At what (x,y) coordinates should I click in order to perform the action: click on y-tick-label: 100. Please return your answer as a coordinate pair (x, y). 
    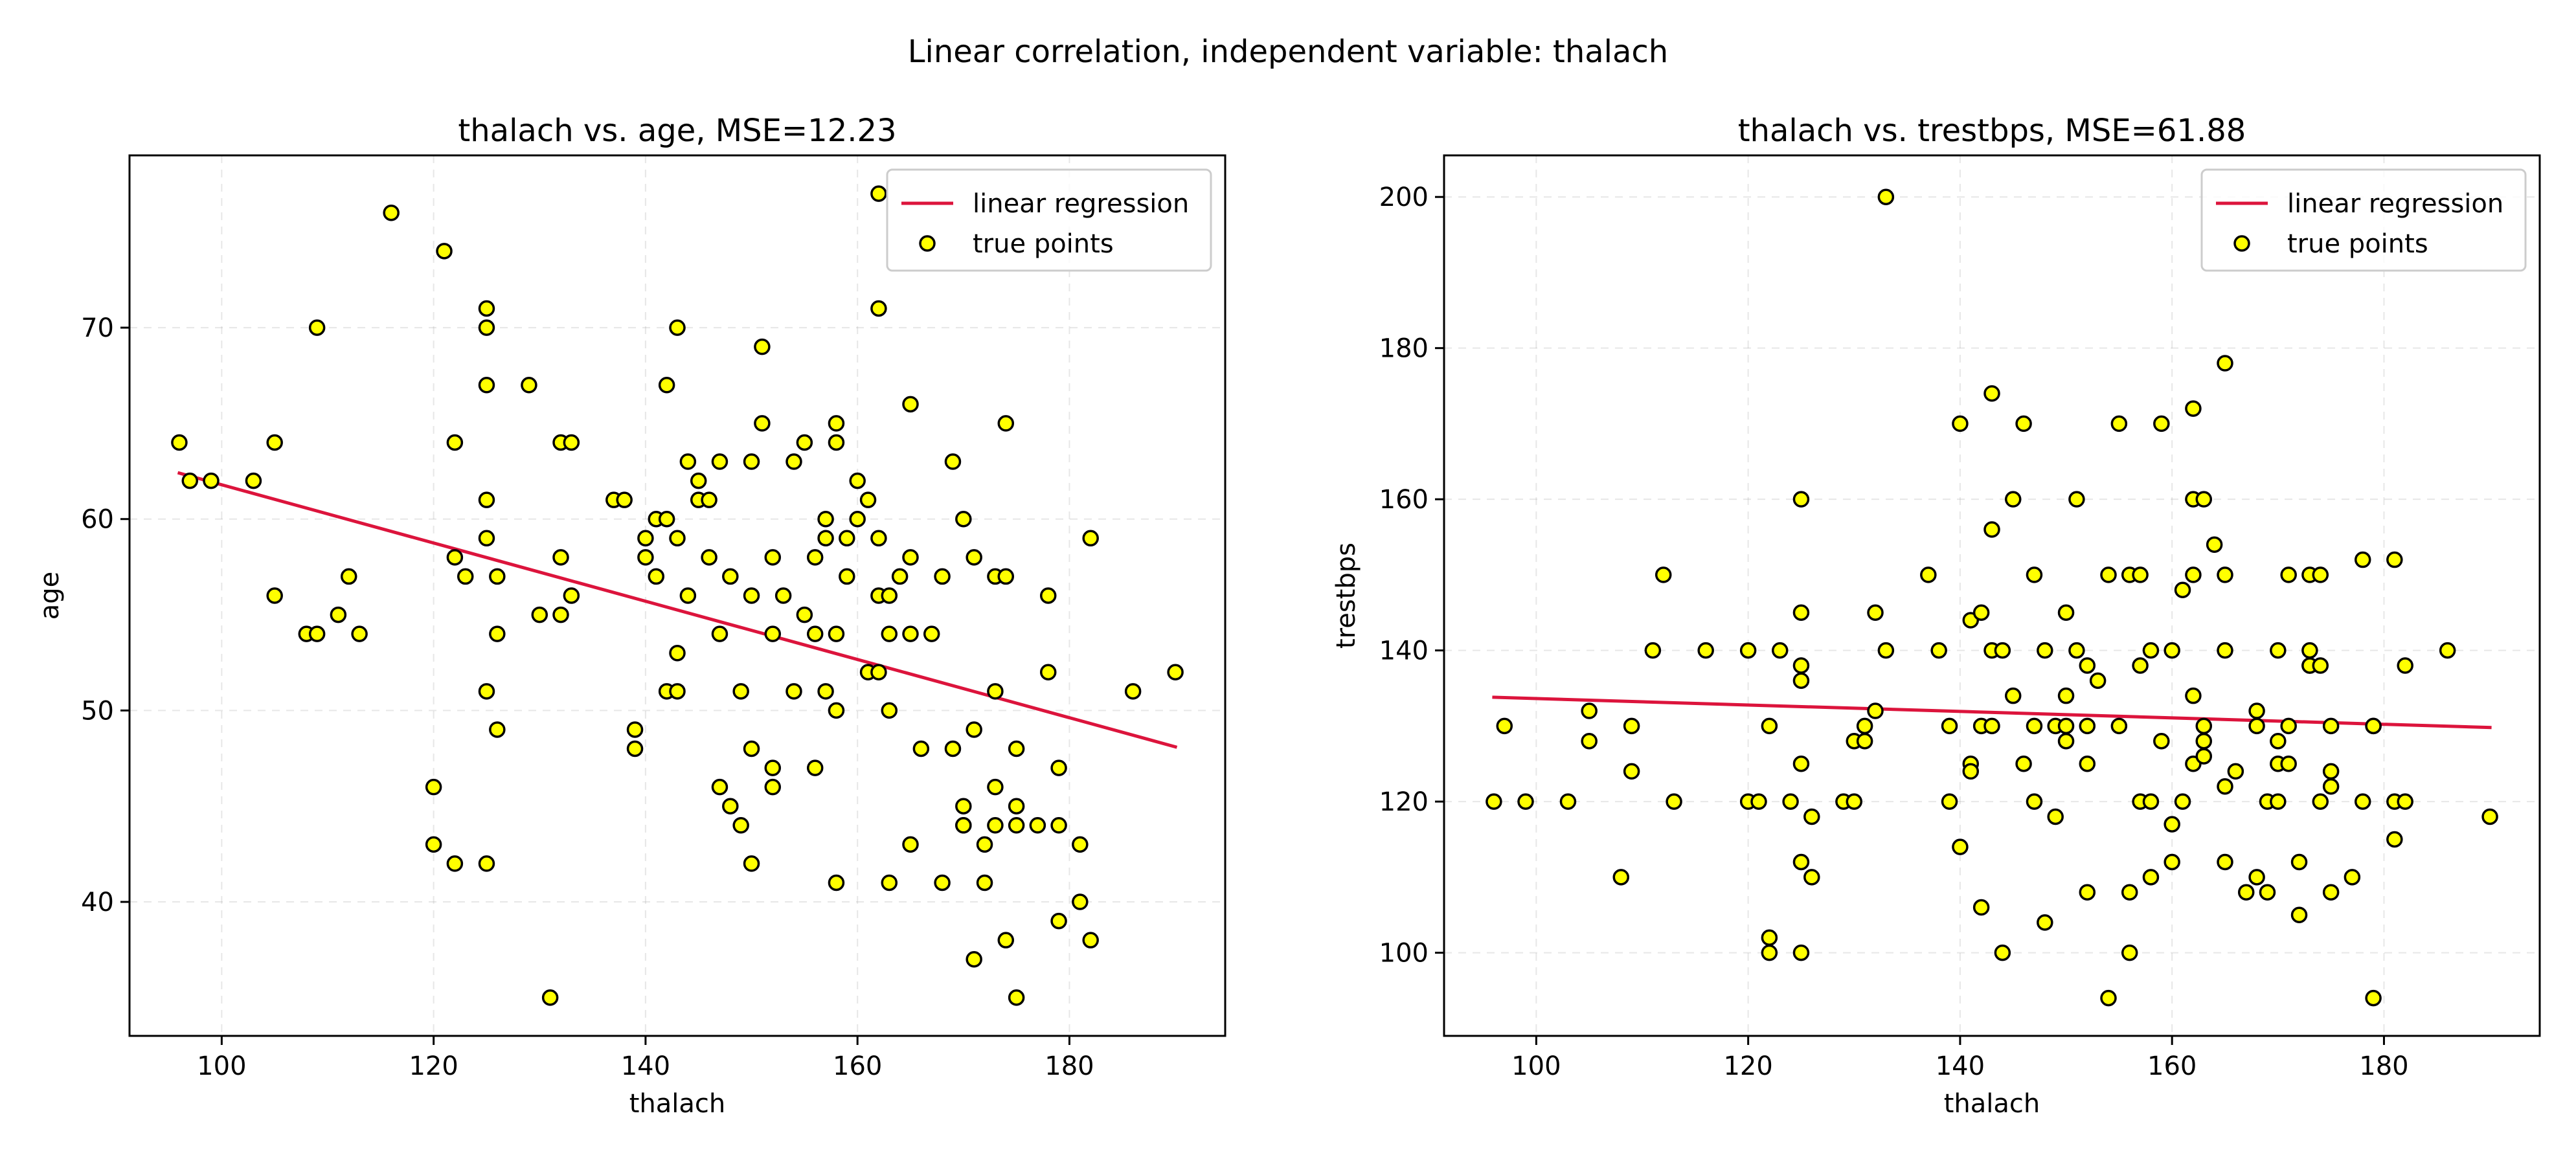
    Looking at the image, I should click on (1404, 954).